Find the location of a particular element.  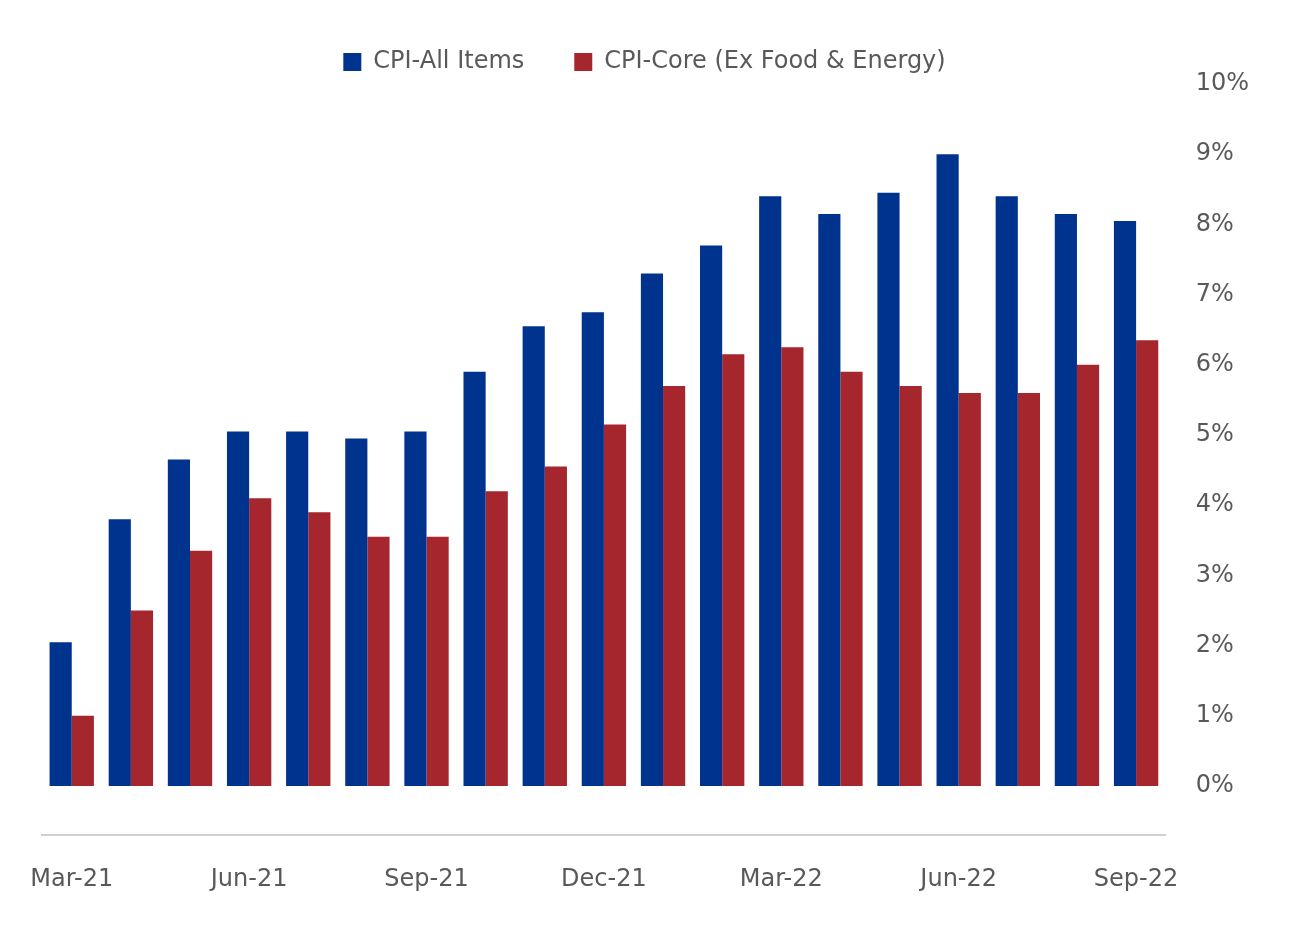

y-tick-label: 1% is located at coordinates (1214, 714).